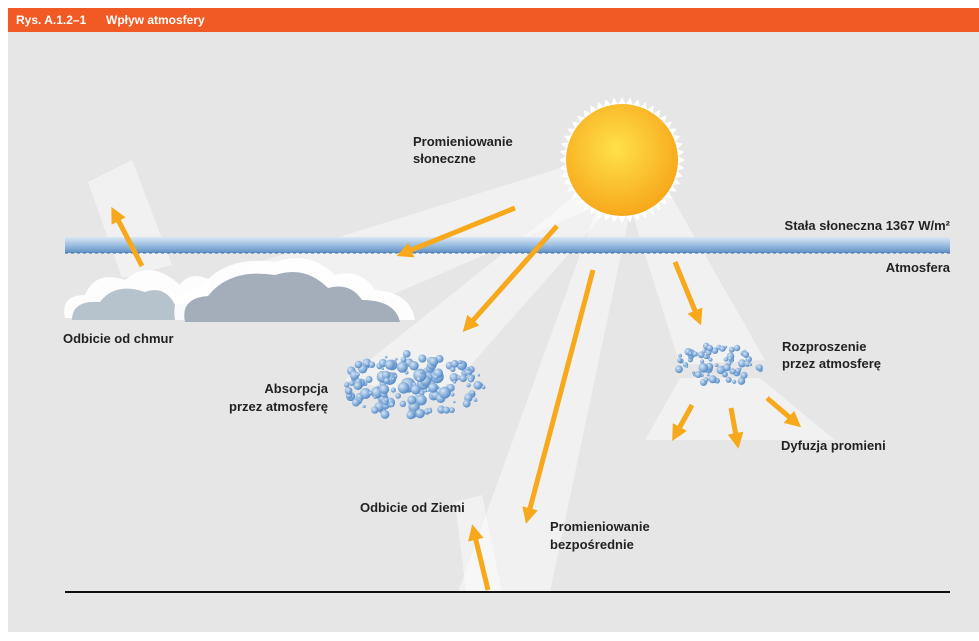  What do you see at coordinates (622, 160) in the screenshot?
I see `sun` at bounding box center [622, 160].